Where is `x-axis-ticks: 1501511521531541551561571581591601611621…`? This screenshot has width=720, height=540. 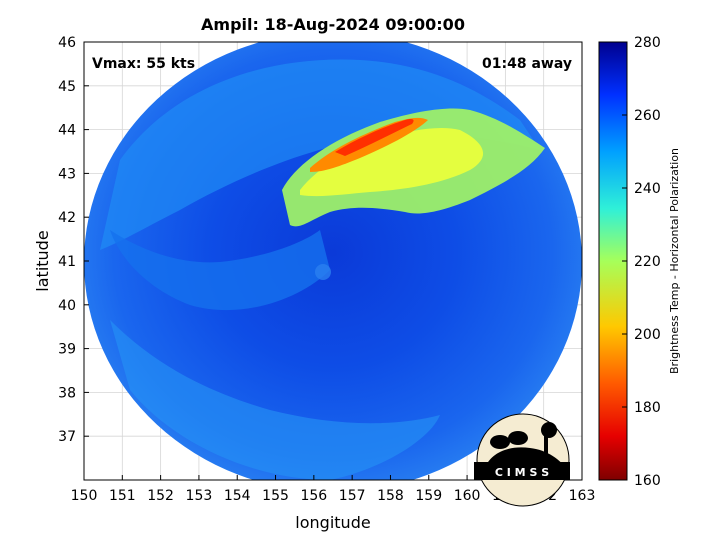
x-axis-ticks: 1501511521531541551561571581591601611621… is located at coordinates (333, 489).